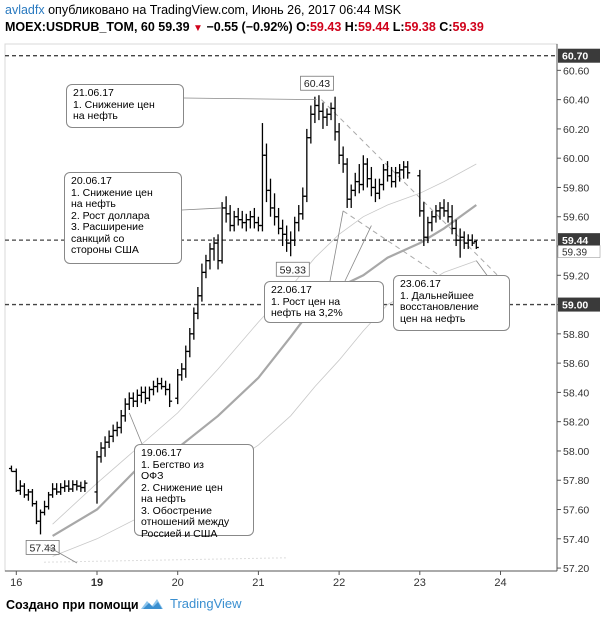  I want to click on level-label: 59.44, so click(575, 241).